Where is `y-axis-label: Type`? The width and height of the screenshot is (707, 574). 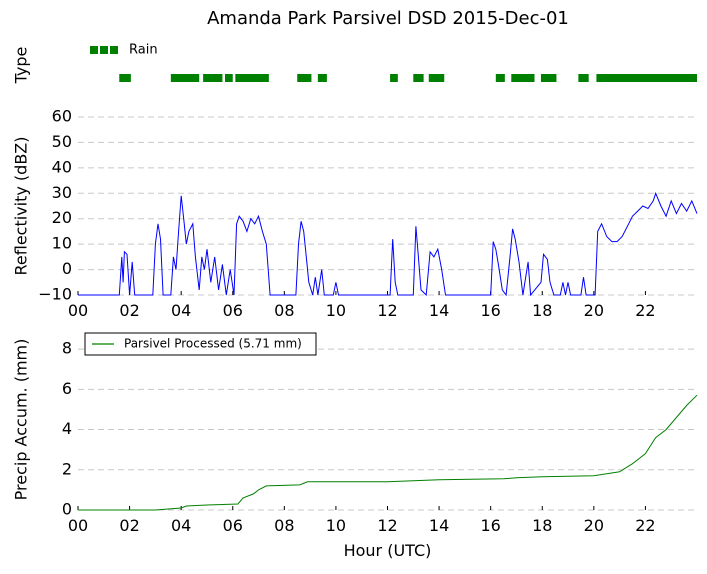
y-axis-label: Type is located at coordinates (21, 66).